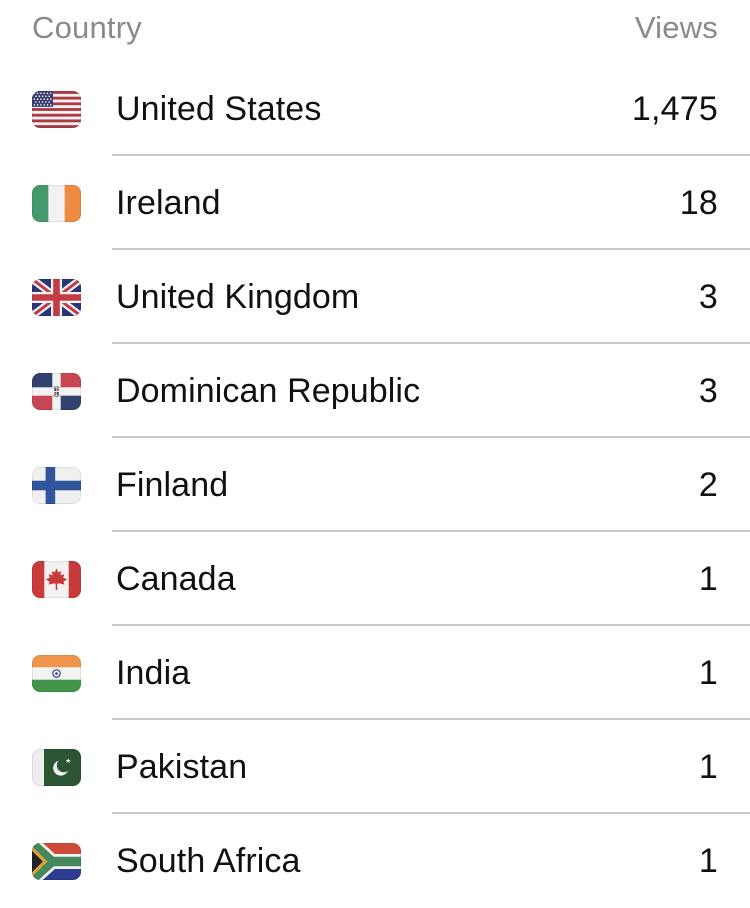 The height and width of the screenshot is (908, 750). I want to click on south-africa-flag-icon, so click(56, 861).